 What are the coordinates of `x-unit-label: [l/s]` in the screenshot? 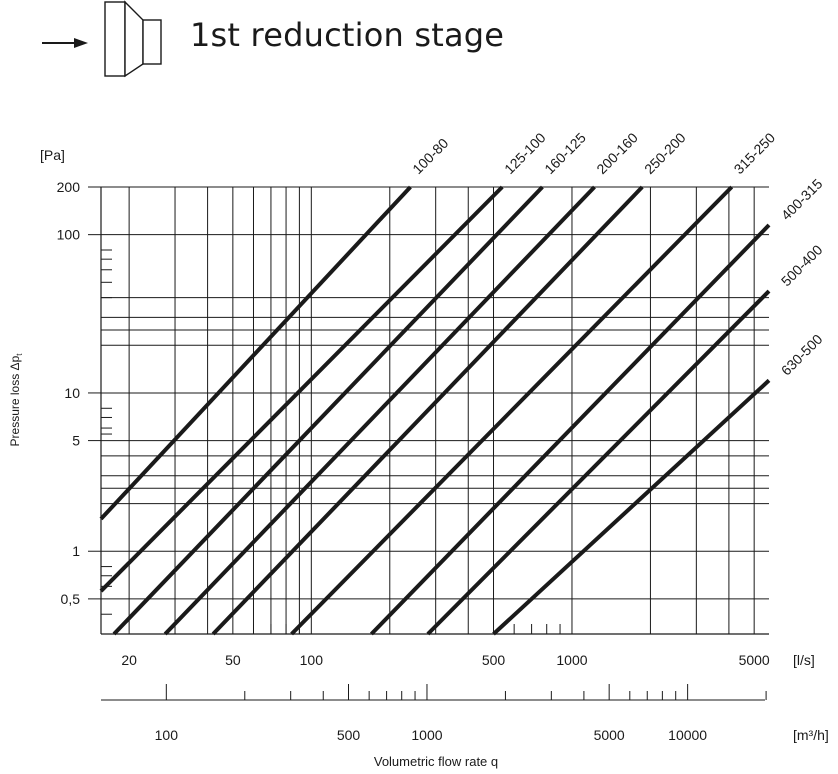 It's located at (804, 660).